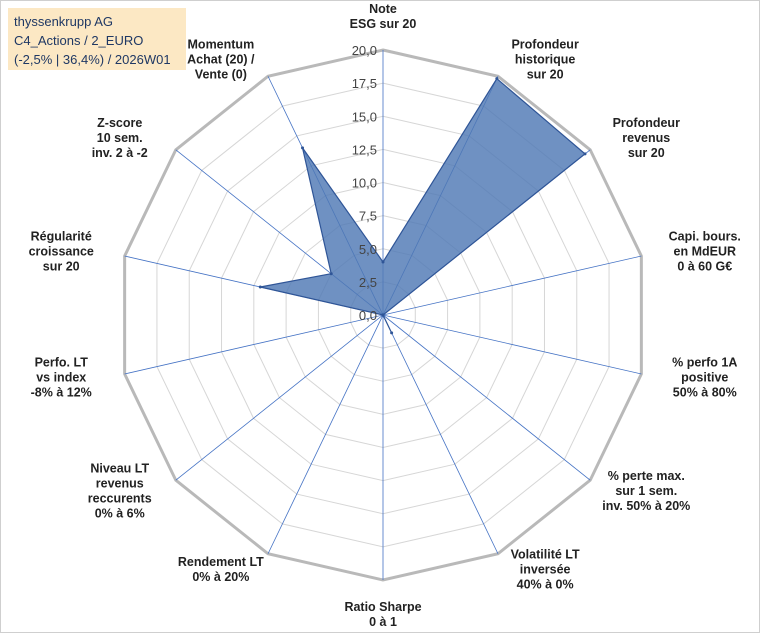 The height and width of the screenshot is (633, 760). Describe the element at coordinates (545, 554) in the screenshot. I see `axis-label: Volatilité LT` at that location.